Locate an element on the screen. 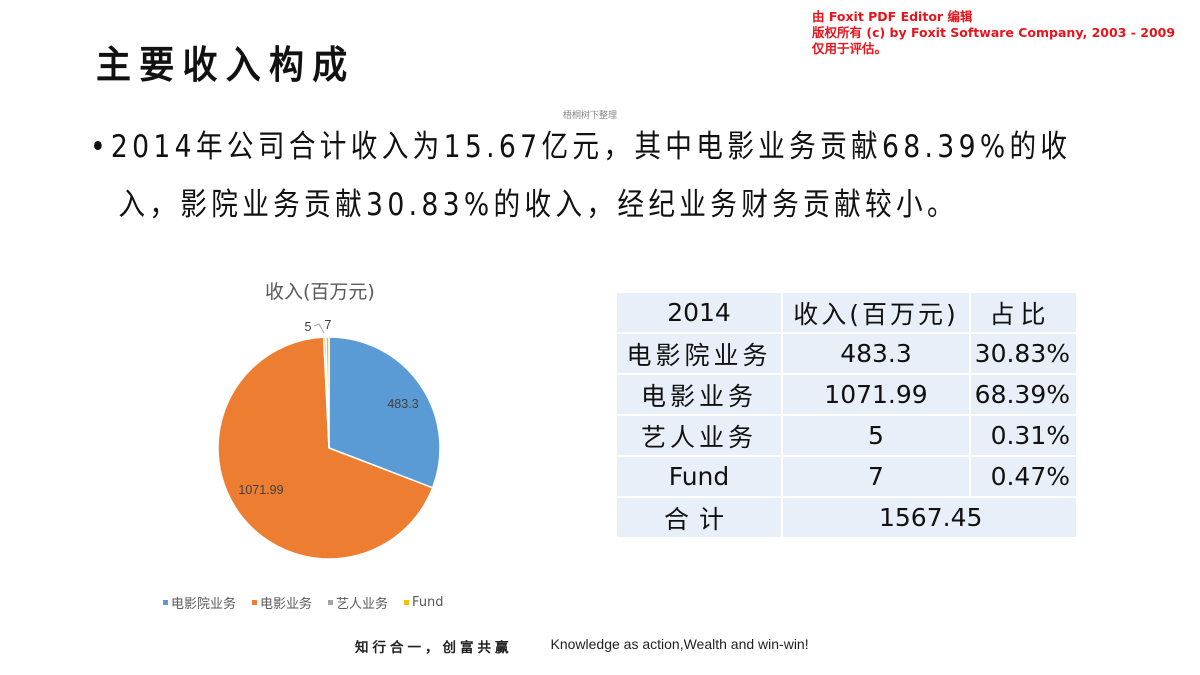 This screenshot has height=675, width=1200. pie-data-label: 5 is located at coordinates (308, 327).